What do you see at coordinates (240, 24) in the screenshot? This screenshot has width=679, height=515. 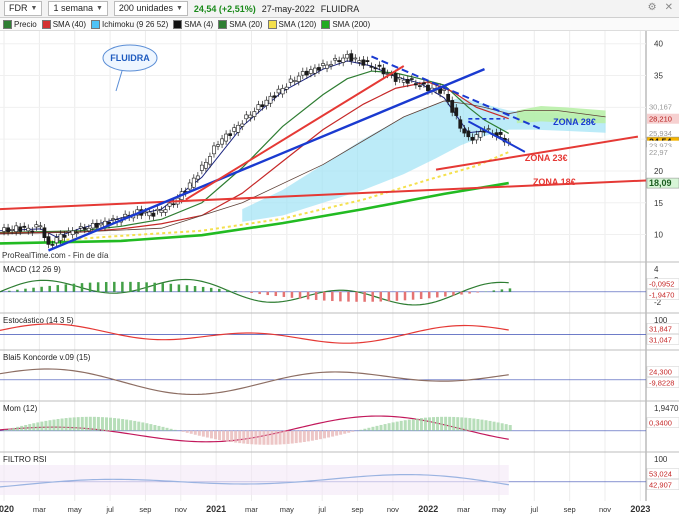 I see `legend-item: SMA (20)` at bounding box center [240, 24].